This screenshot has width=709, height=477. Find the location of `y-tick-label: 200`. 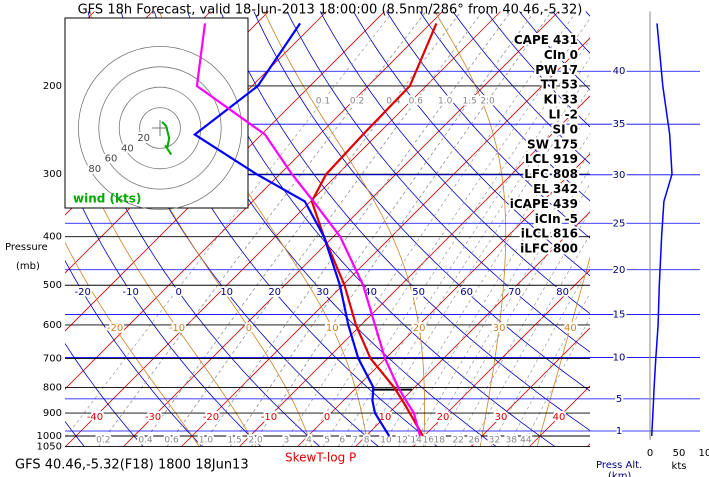

y-tick-label: 200 is located at coordinates (52, 86).